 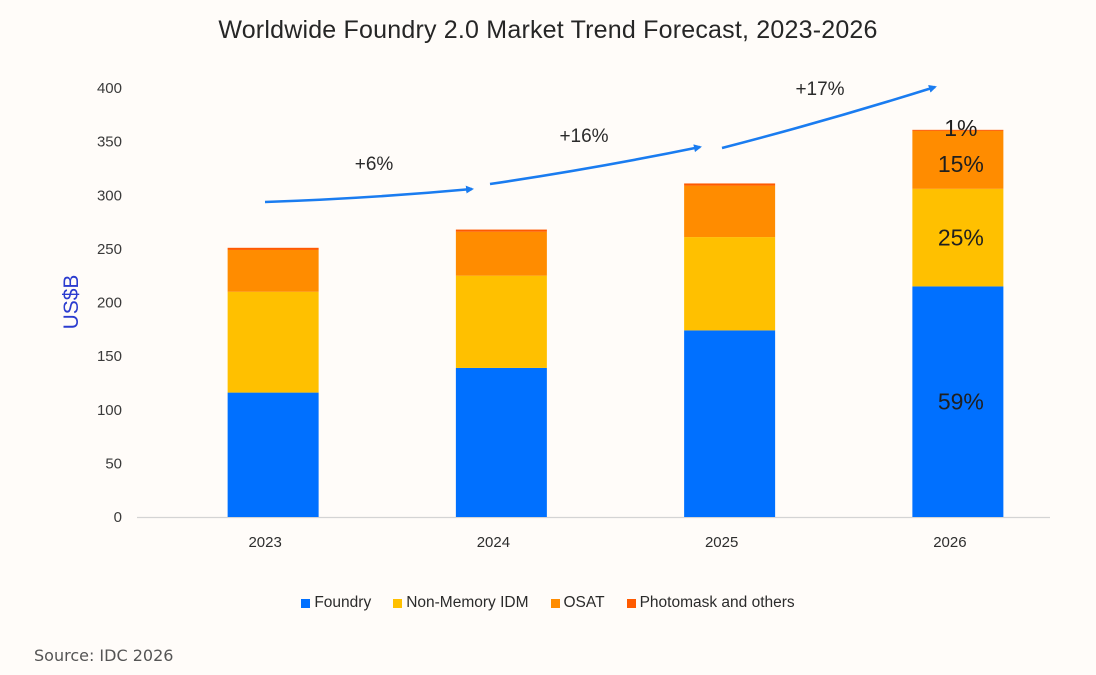 What do you see at coordinates (501, 230) in the screenshot?
I see `bar-segment-photomask-and-others-2024` at bounding box center [501, 230].